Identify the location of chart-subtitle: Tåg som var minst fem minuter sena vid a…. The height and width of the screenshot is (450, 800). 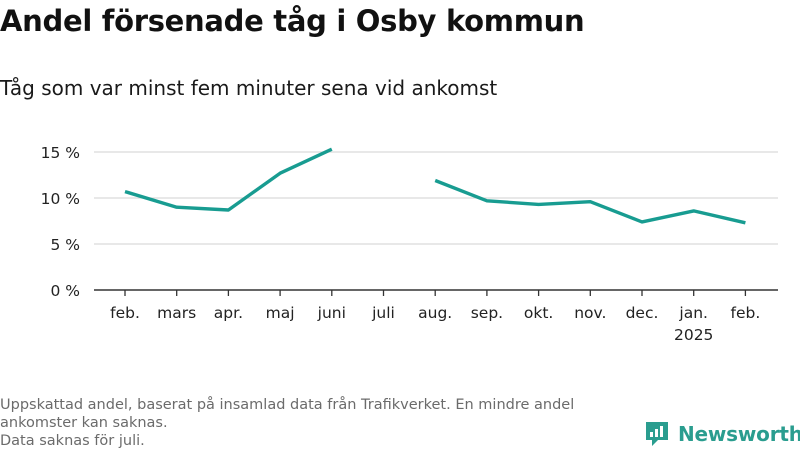
(249, 88).